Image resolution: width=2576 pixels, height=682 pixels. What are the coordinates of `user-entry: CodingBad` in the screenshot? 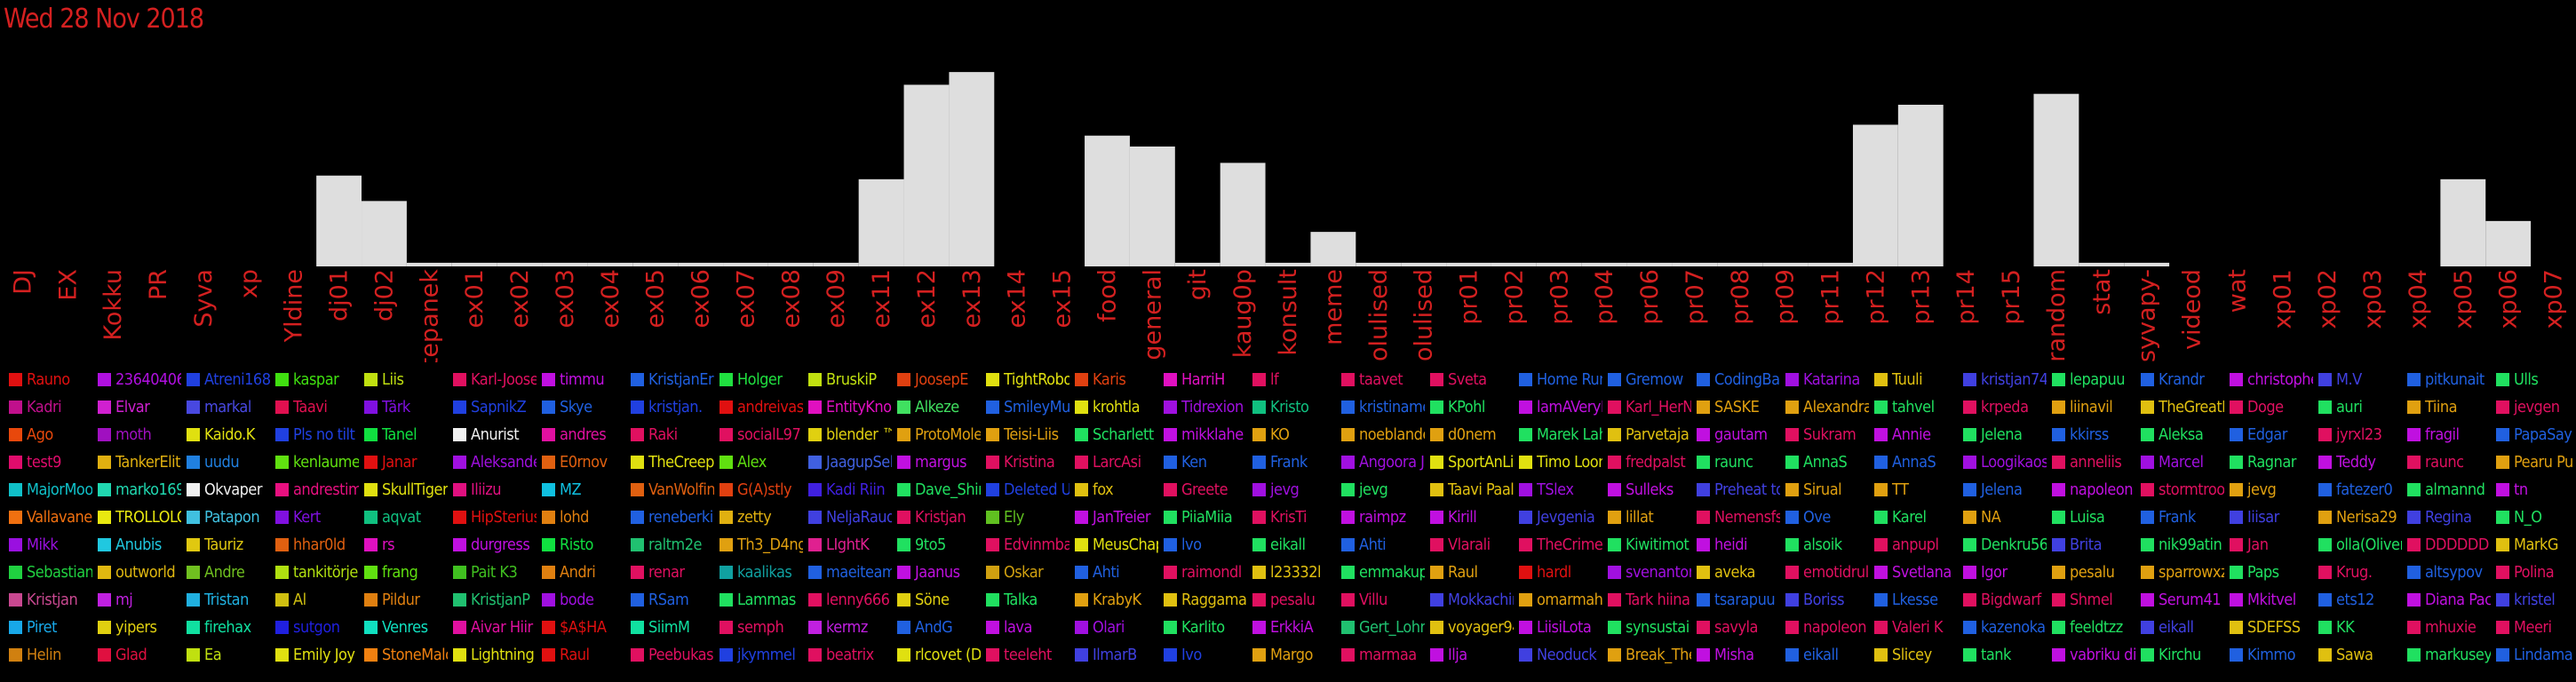 It's located at (1738, 380).